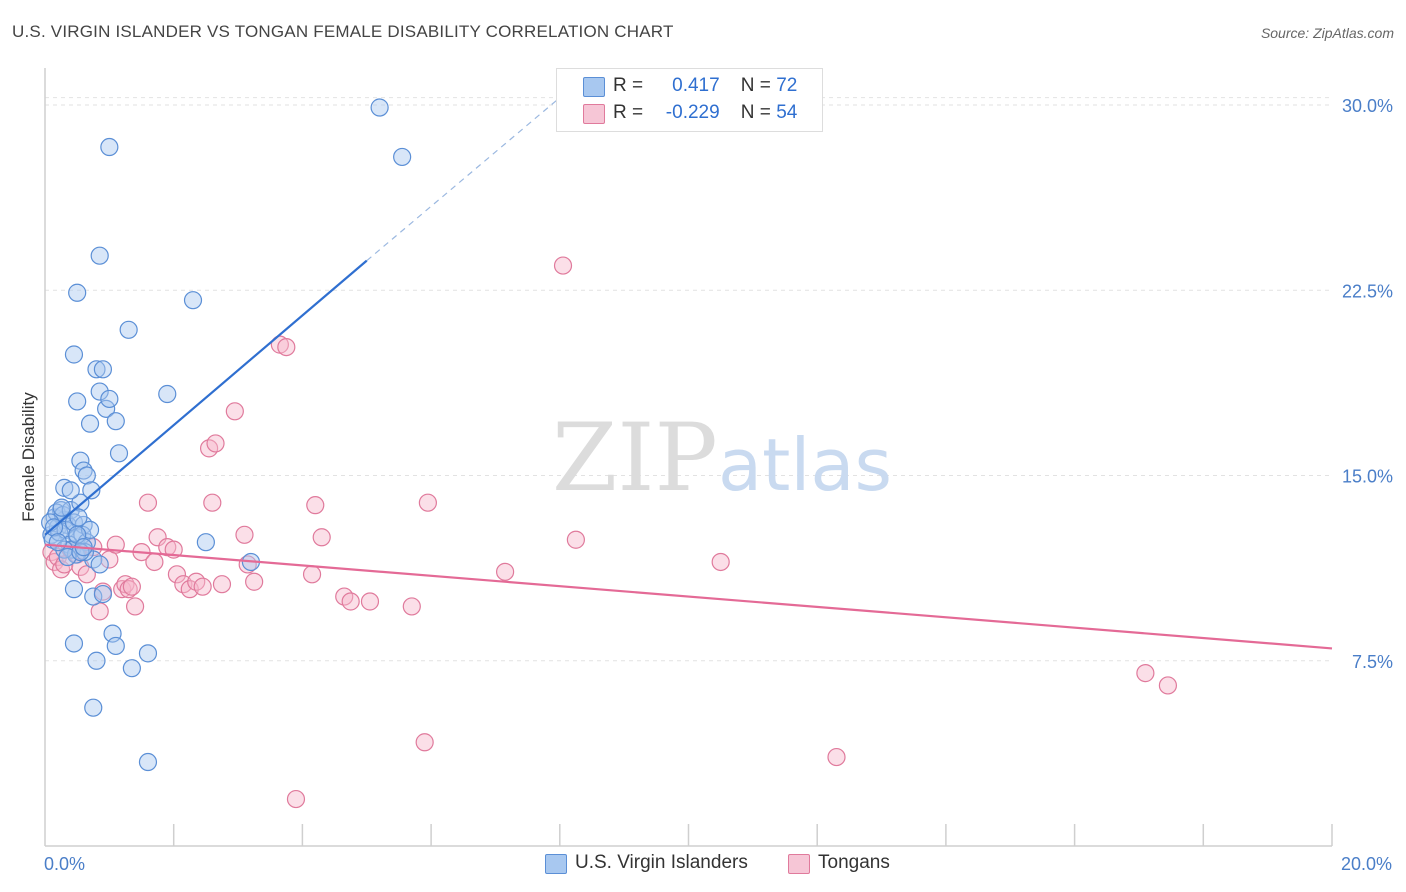  Describe the element at coordinates (463, 179) in the screenshot. I see `virgin-islanders-trend-extension` at that location.